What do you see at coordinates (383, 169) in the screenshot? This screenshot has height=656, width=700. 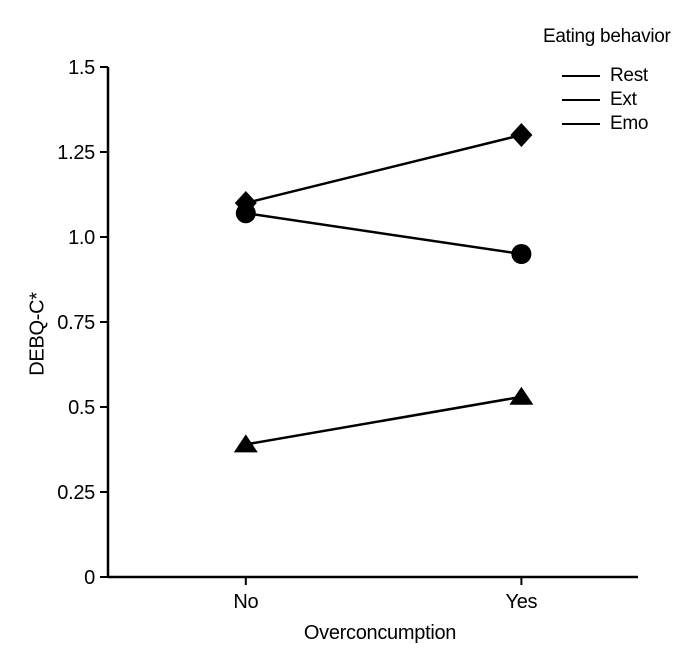 I see `series-line-ext` at bounding box center [383, 169].